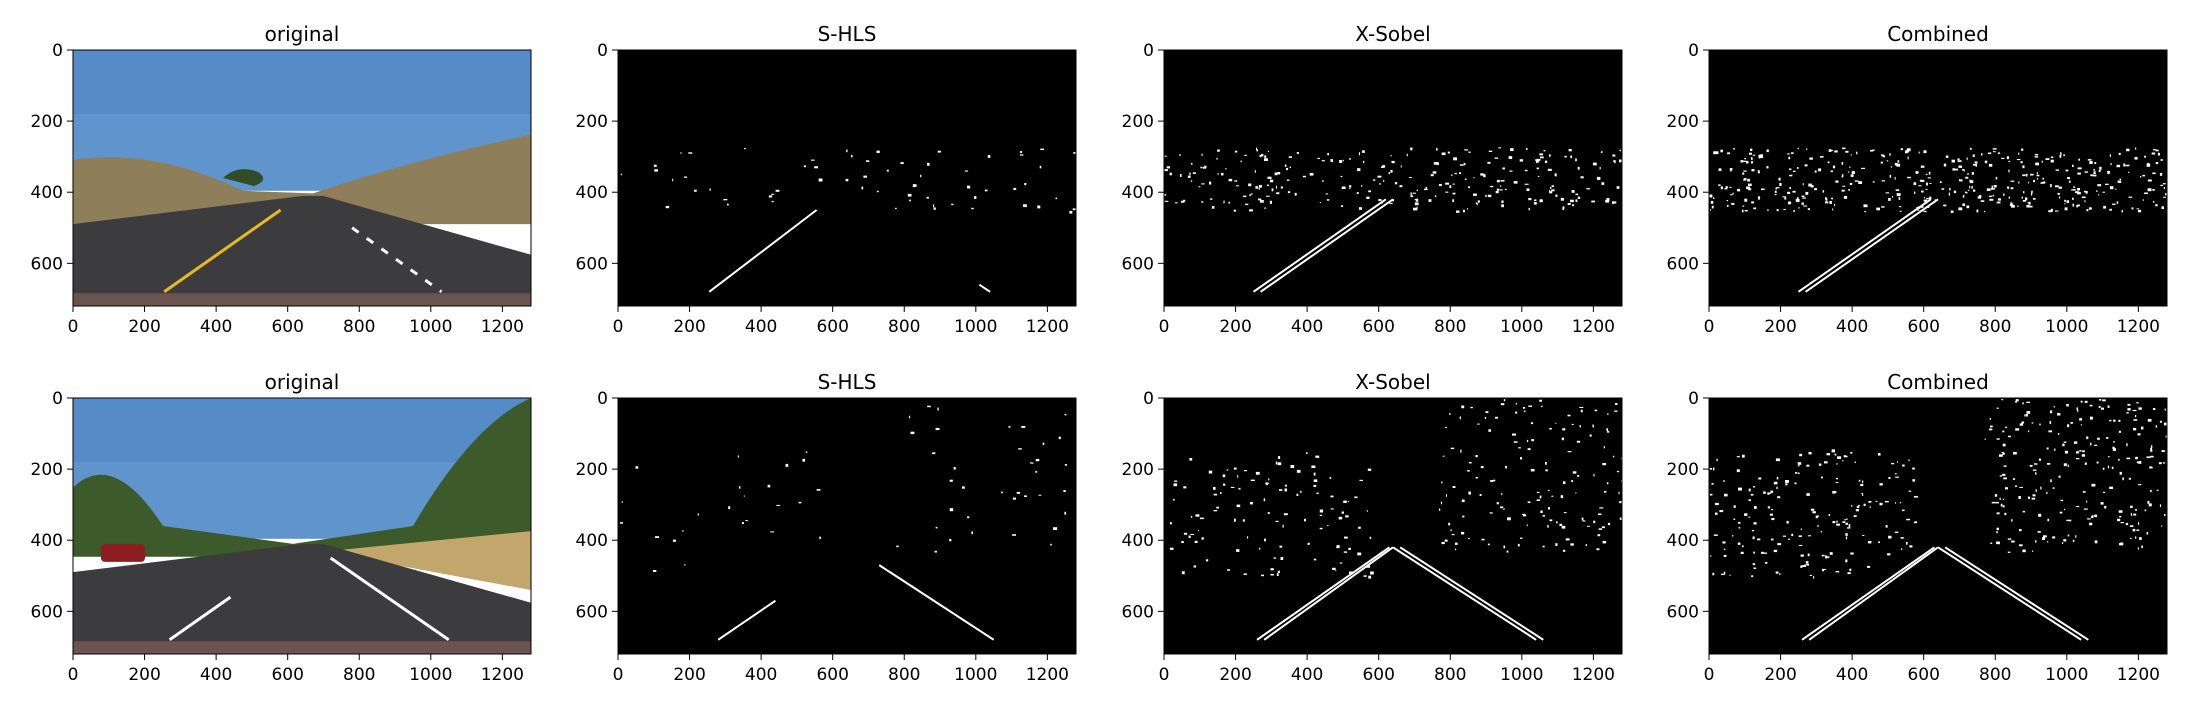  I want to click on road-photo, so click(302, 178).